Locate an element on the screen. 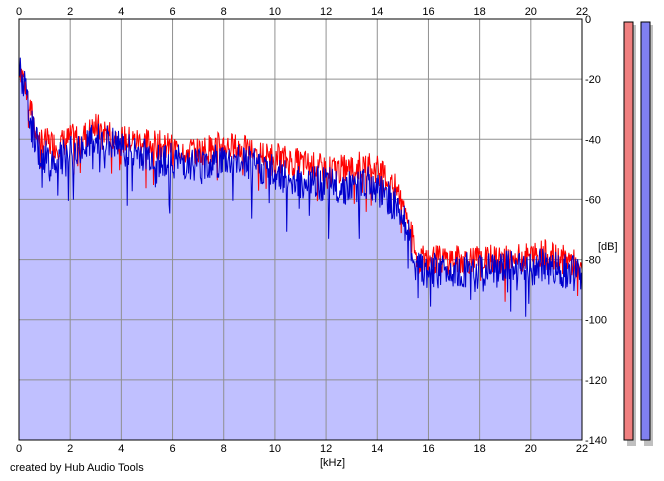 This screenshot has width=664, height=481. x-tick-label-bottom: 18 is located at coordinates (480, 449).